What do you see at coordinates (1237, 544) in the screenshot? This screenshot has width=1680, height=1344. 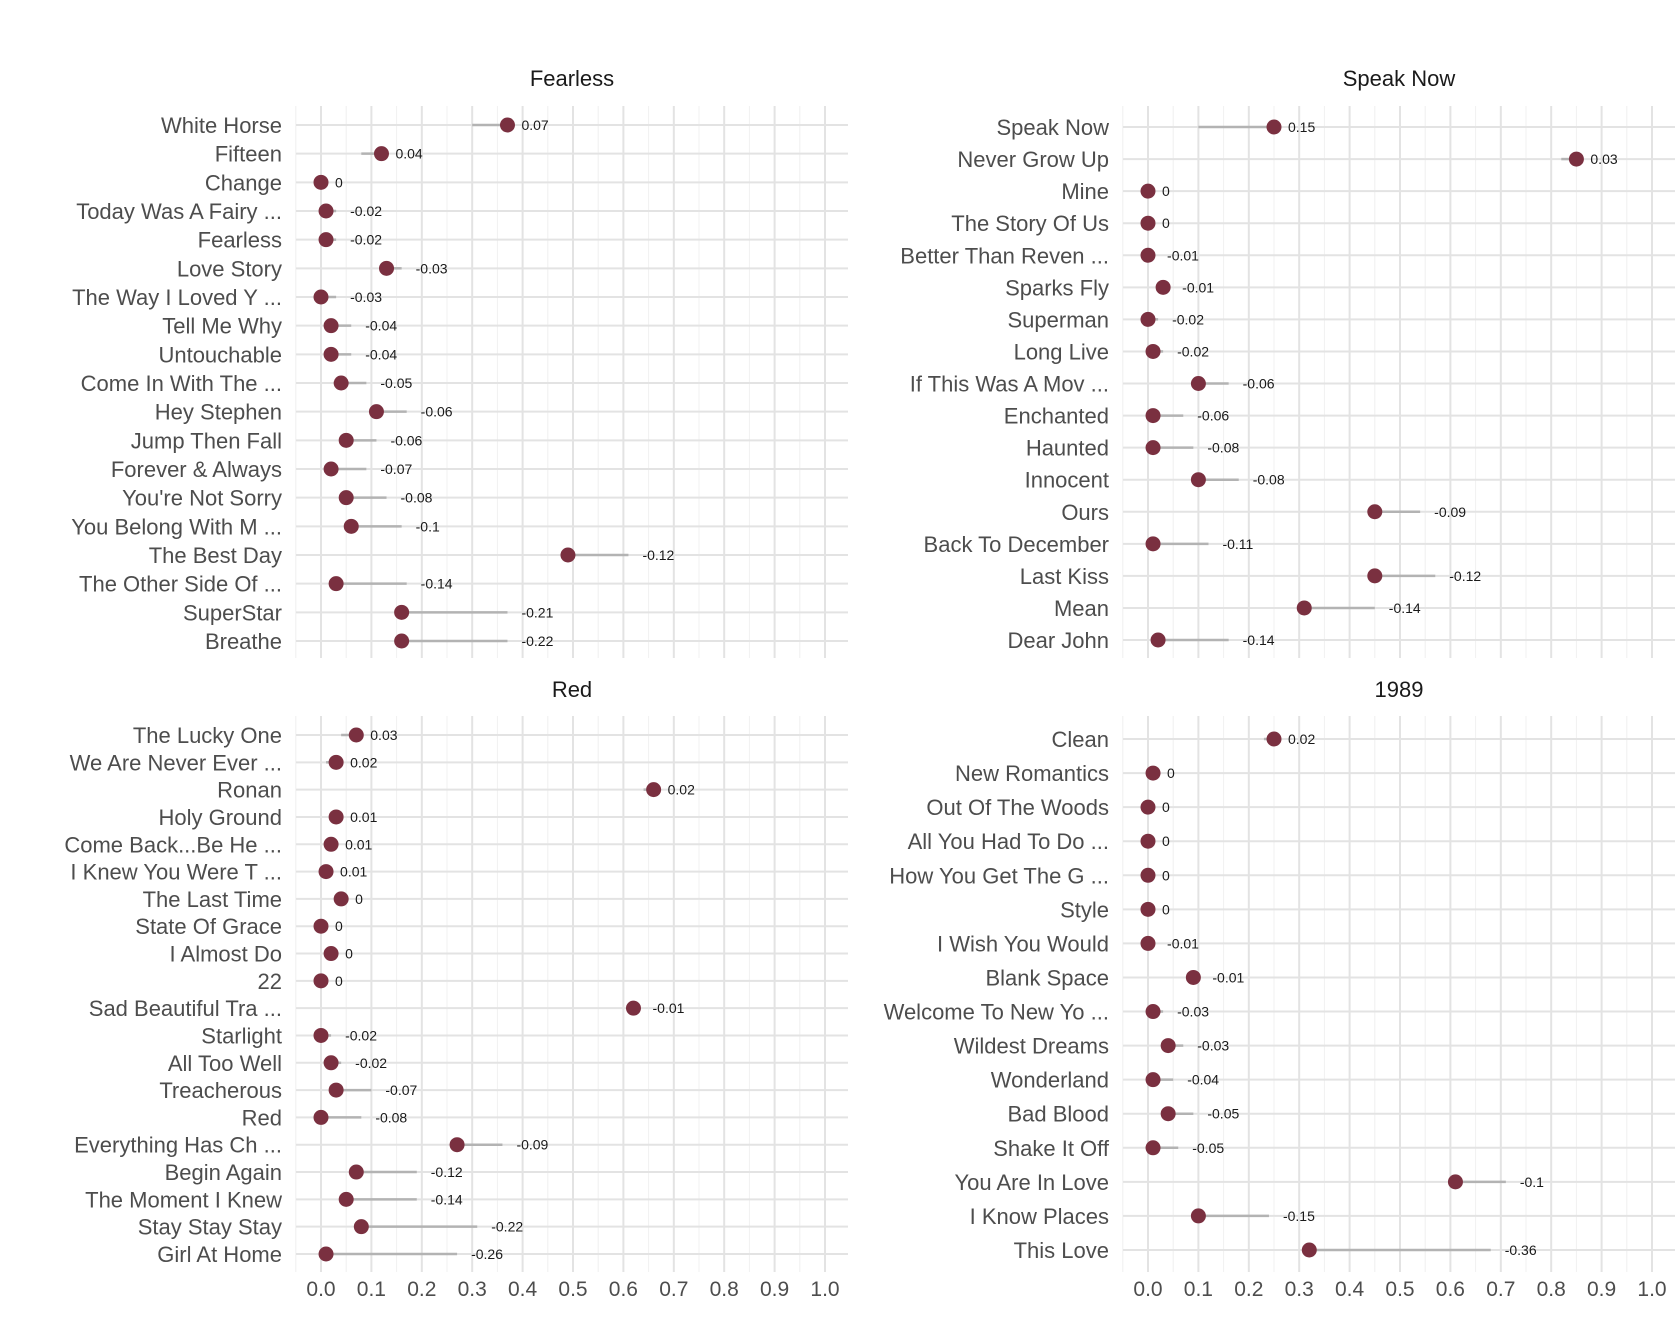 I see `value-label: -0.11` at bounding box center [1237, 544].